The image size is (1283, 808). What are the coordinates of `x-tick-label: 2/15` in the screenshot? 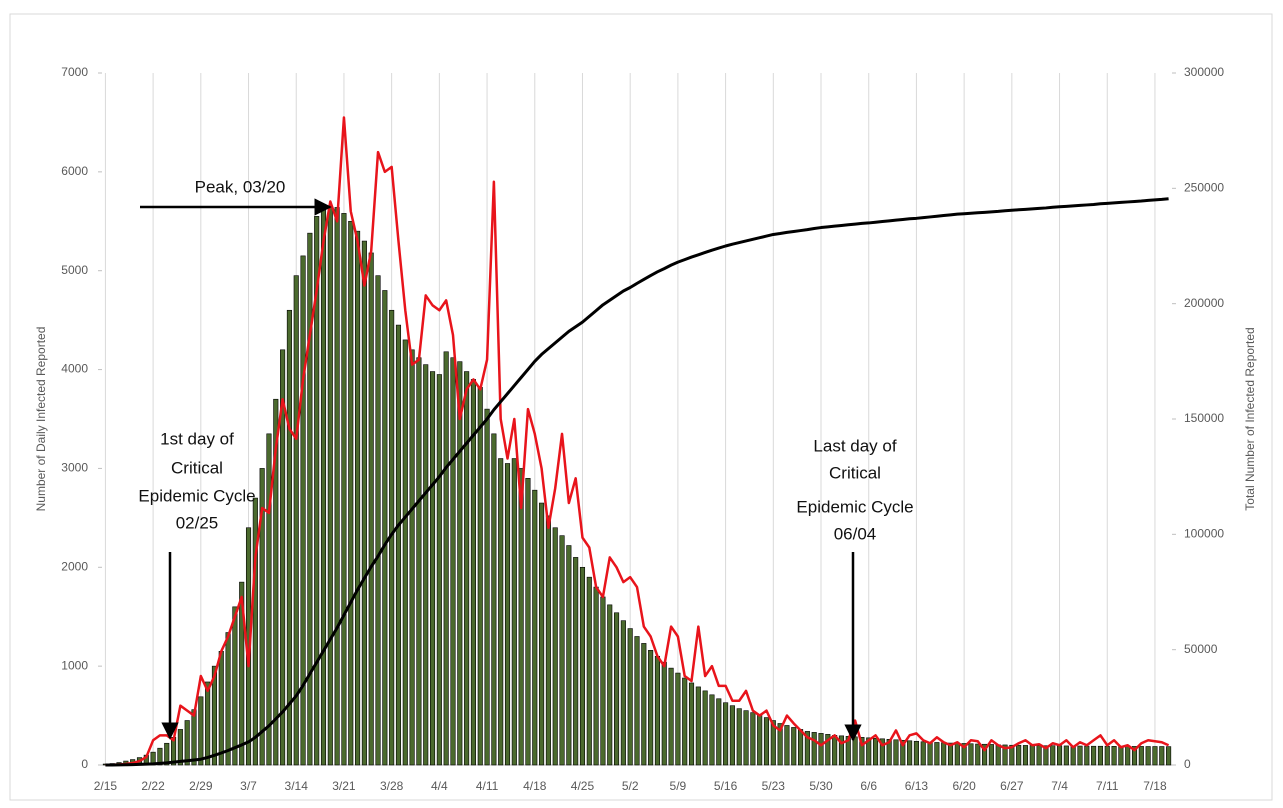 It's located at (106, 786).